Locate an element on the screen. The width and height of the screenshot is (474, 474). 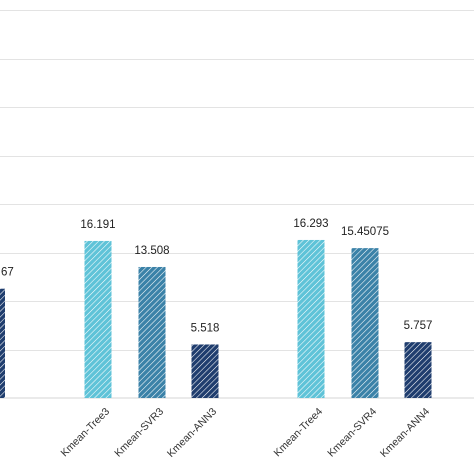
data-label: 5.518 is located at coordinates (205, 328).